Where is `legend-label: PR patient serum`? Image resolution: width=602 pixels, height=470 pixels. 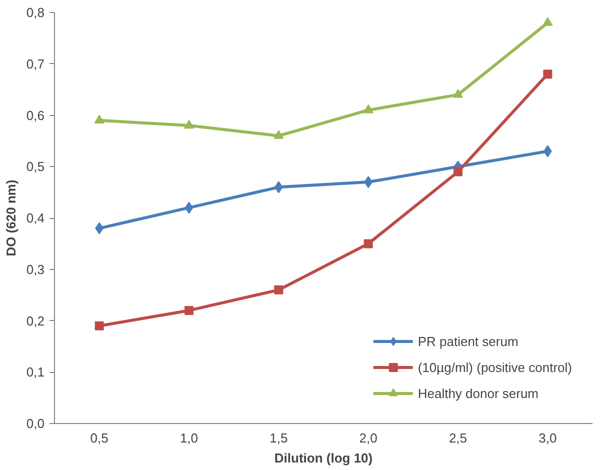 legend-label: PR patient serum is located at coordinates (468, 341).